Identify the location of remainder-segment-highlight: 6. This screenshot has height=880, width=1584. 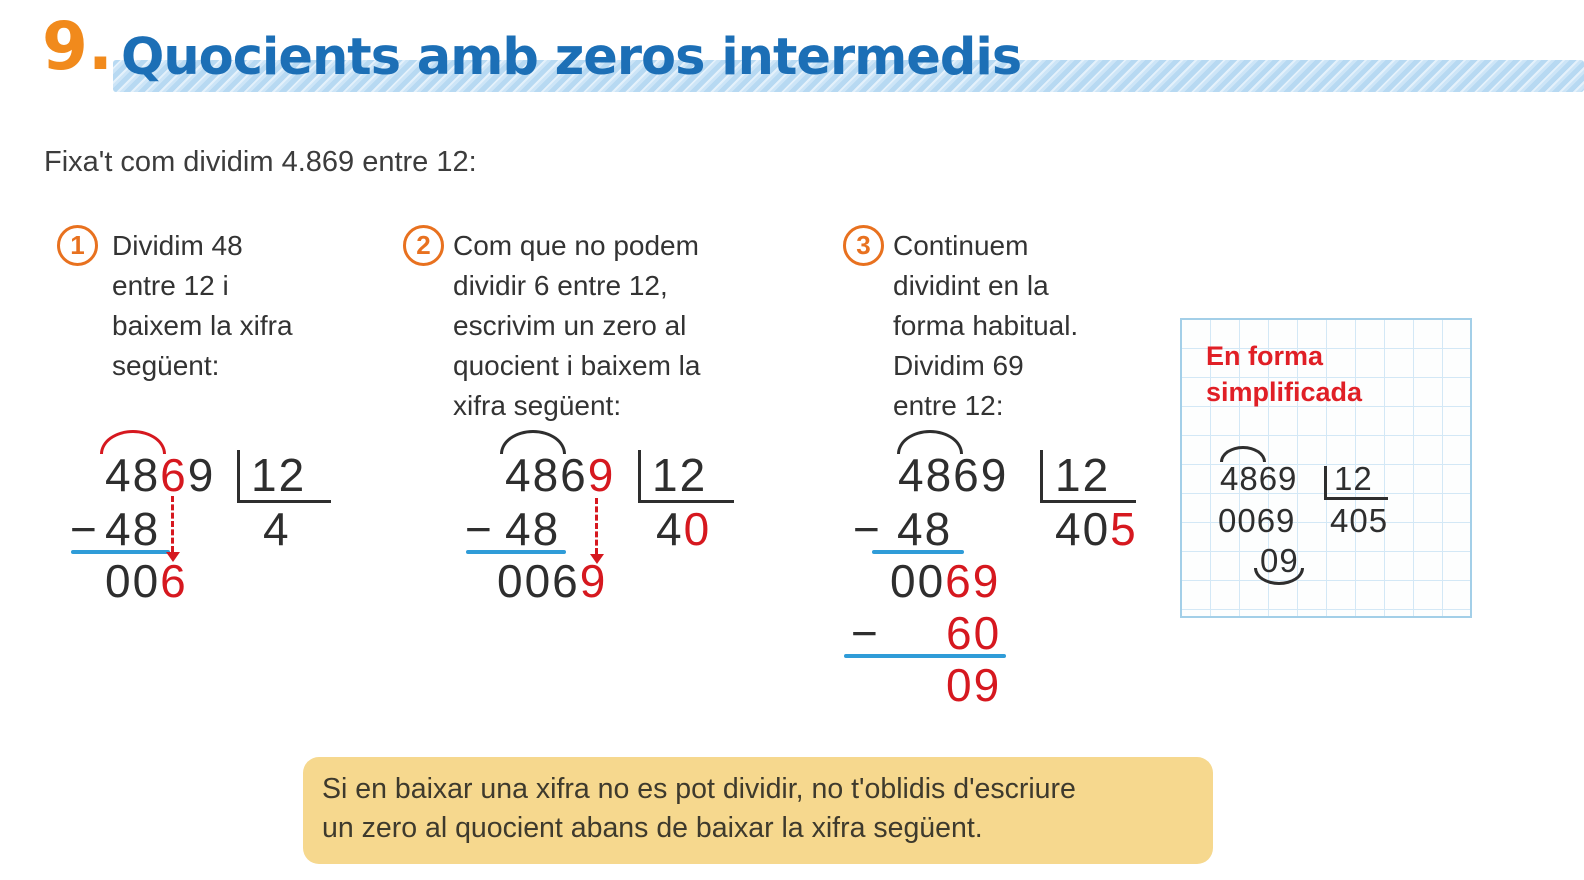
(174, 581).